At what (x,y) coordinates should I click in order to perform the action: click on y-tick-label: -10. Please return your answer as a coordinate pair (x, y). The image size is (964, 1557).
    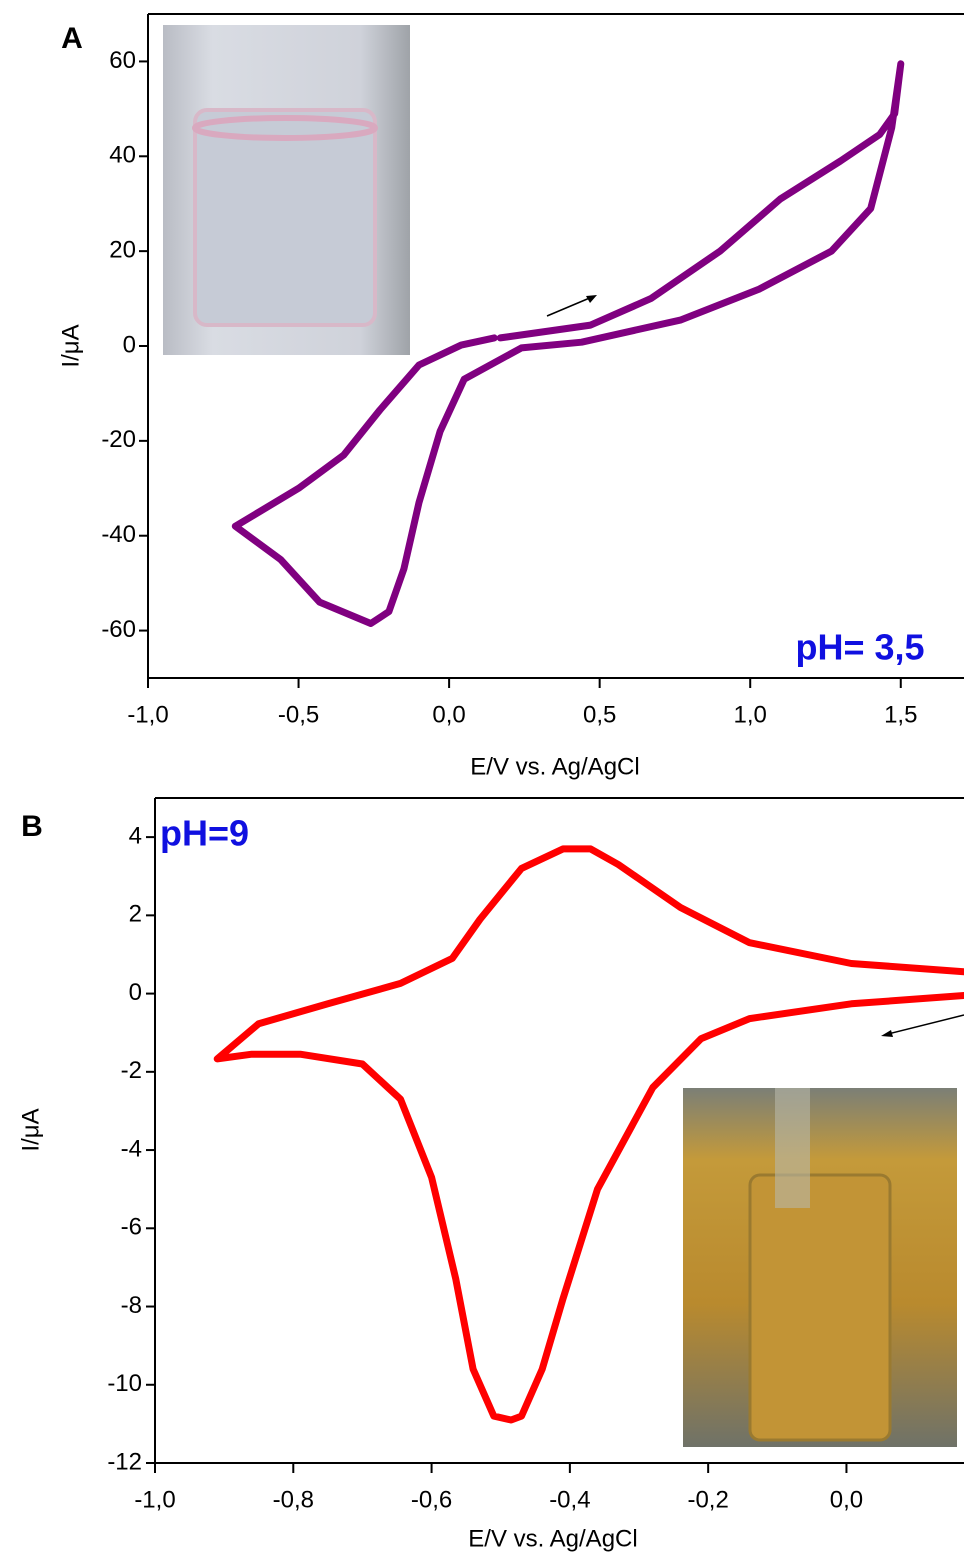
    Looking at the image, I should click on (124, 1383).